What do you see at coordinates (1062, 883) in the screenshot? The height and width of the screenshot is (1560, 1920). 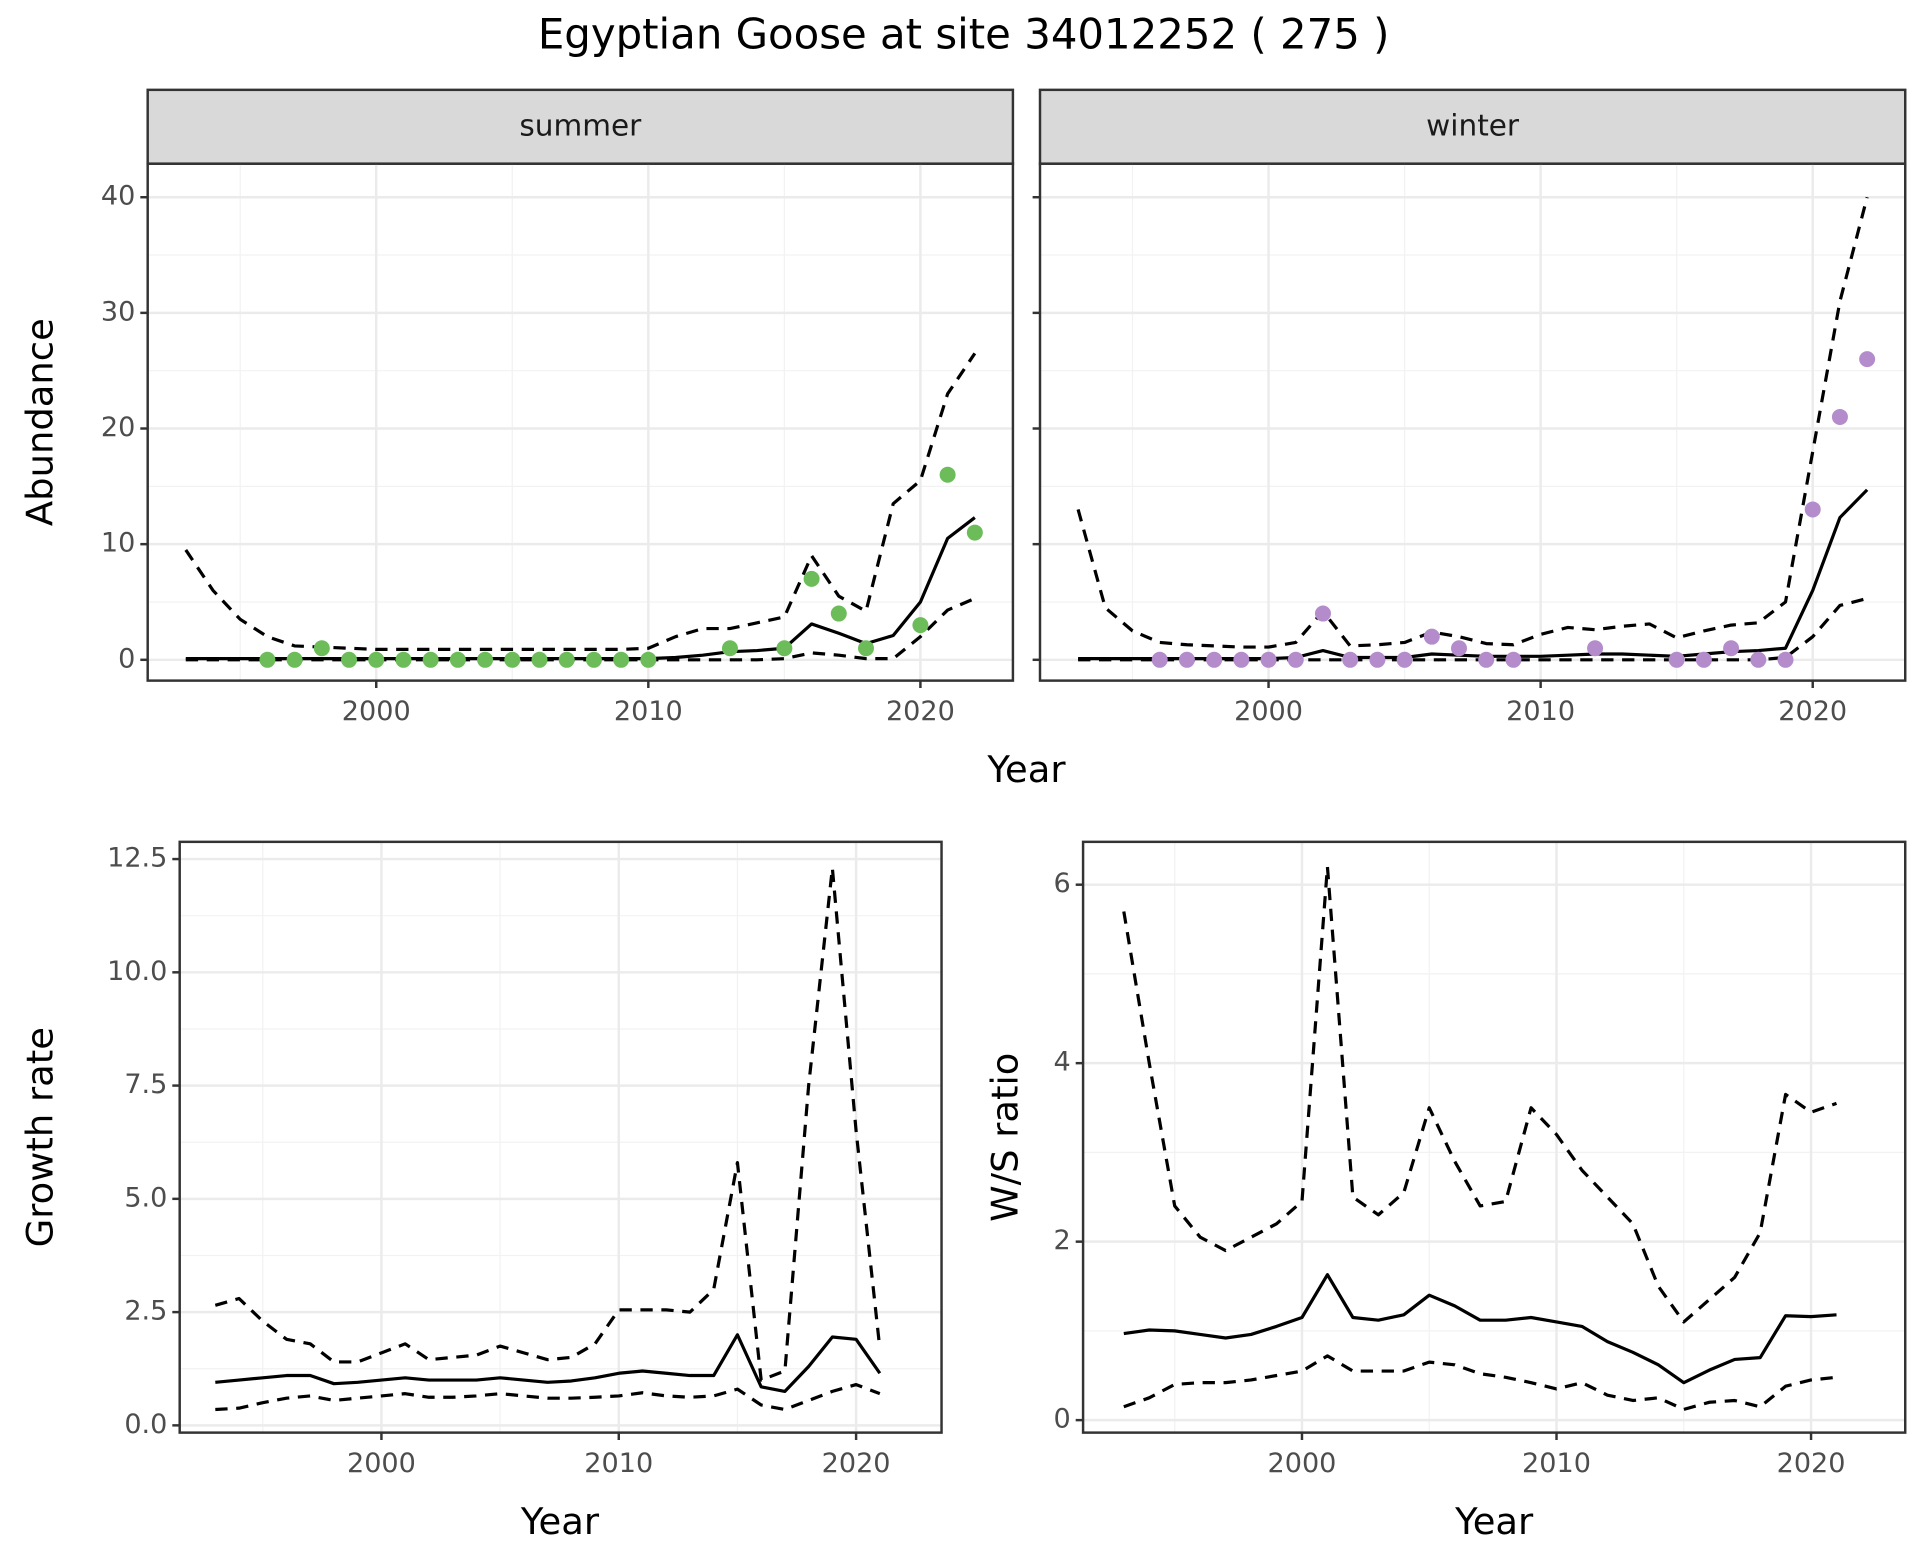 I see `y-tick-label: 6` at bounding box center [1062, 883].